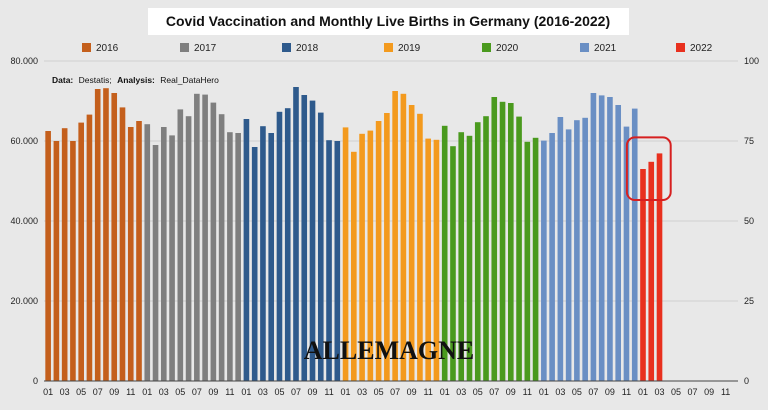 The image size is (768, 410). What do you see at coordinates (24, 61) in the screenshot?
I see `y-tick-label: 80.000` at bounding box center [24, 61].